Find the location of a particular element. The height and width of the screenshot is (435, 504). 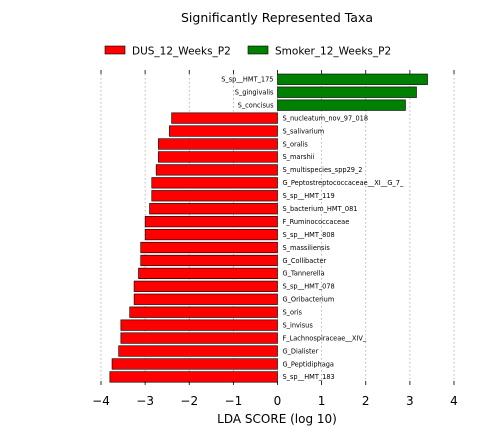

bar-label: S_salivarium is located at coordinates (304, 131).